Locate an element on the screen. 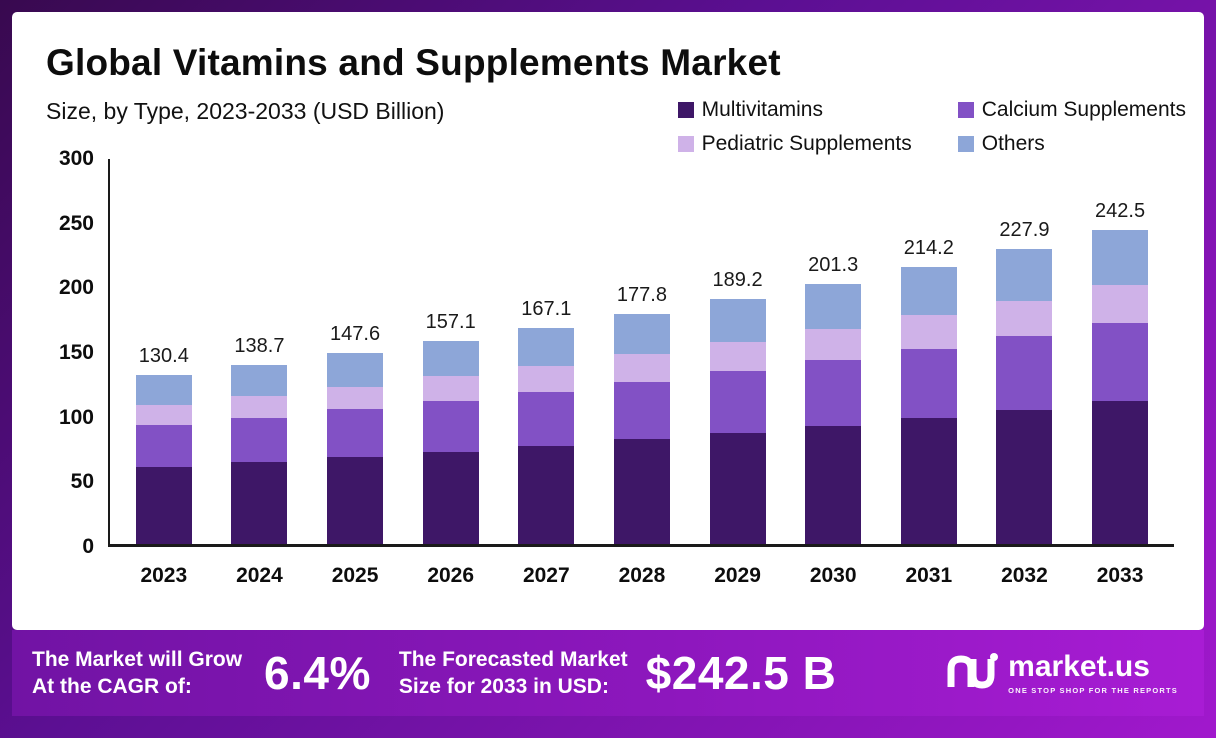 This screenshot has width=1216, height=738. legend-label: Calcium Supplements is located at coordinates (1083, 109).